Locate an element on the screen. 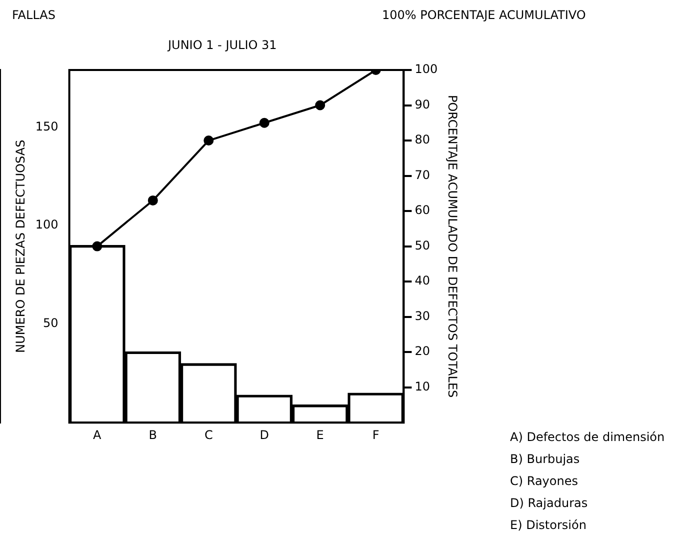  y-tick-label: 150 is located at coordinates (46, 126).